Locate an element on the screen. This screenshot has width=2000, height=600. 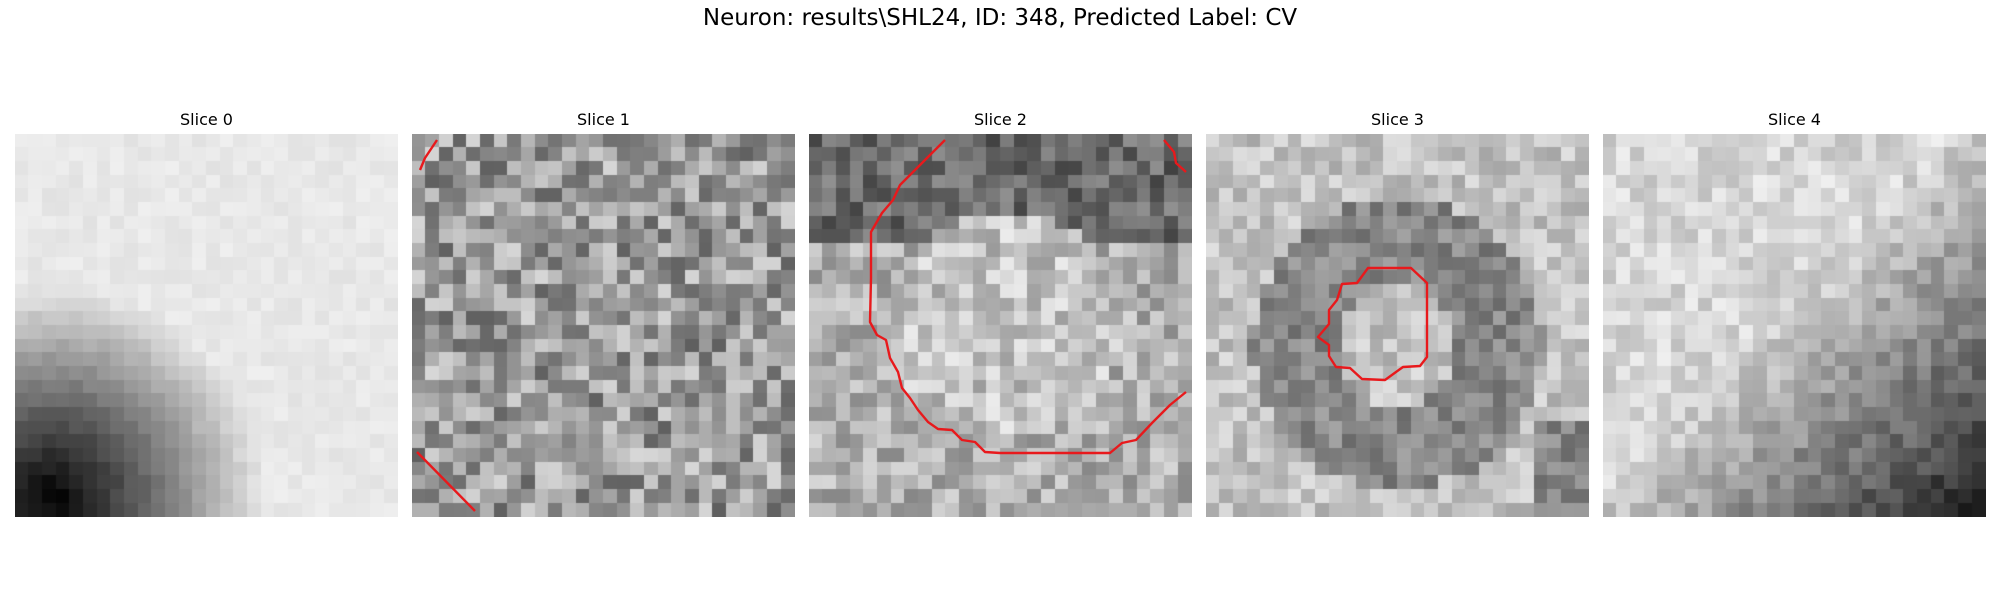
slice-title: Slice 1 is located at coordinates (603, 119).